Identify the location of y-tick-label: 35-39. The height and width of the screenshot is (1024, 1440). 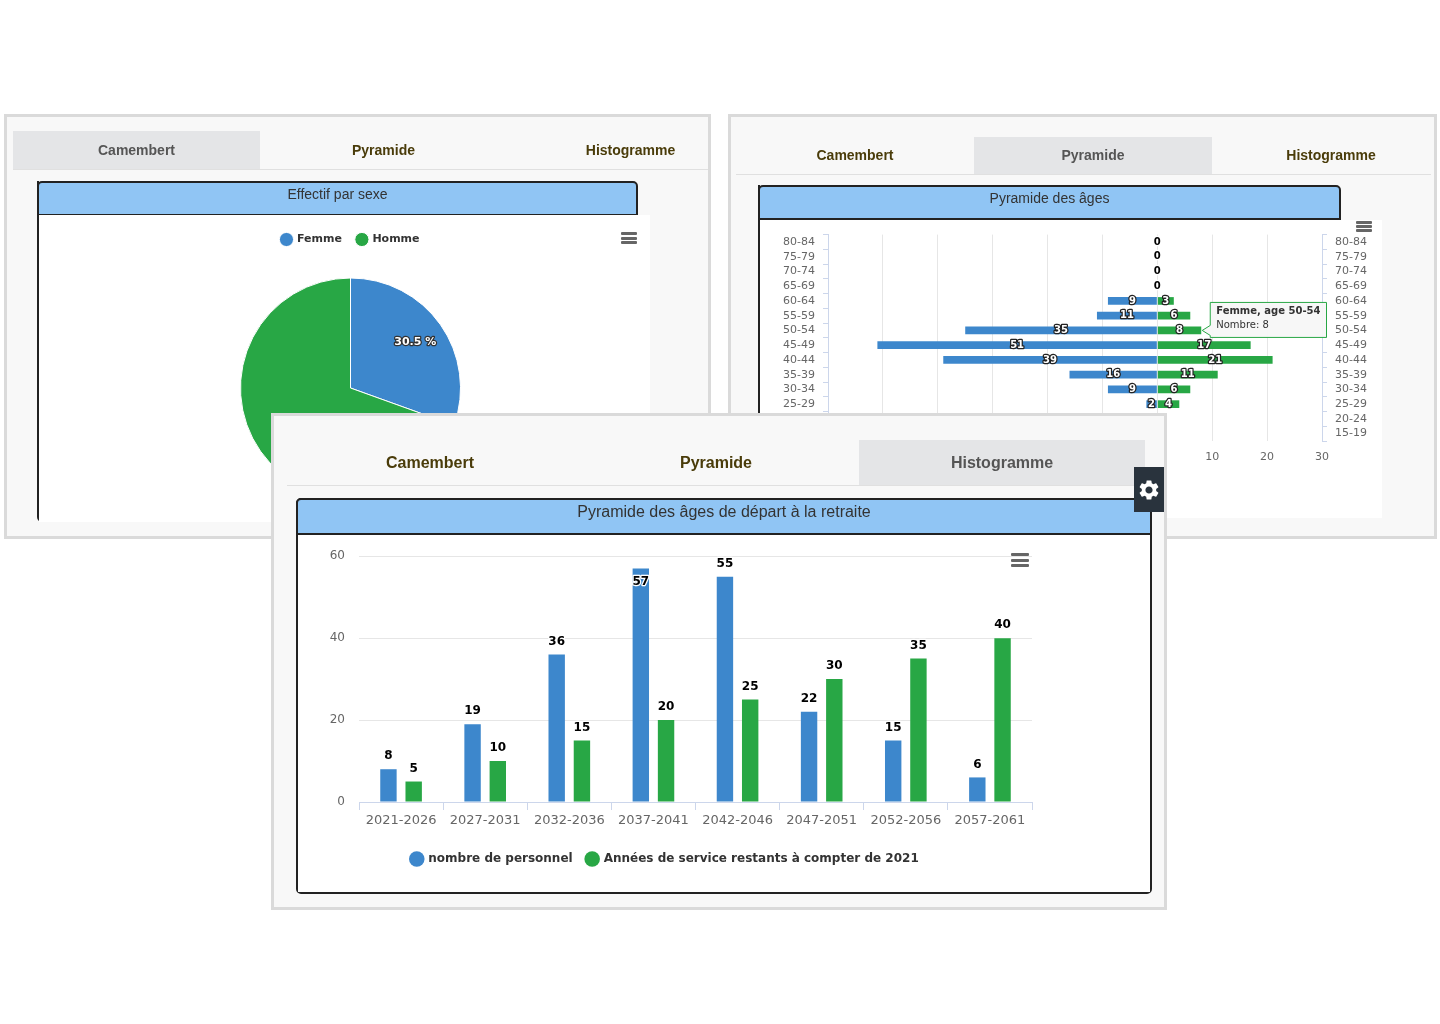
(799, 374).